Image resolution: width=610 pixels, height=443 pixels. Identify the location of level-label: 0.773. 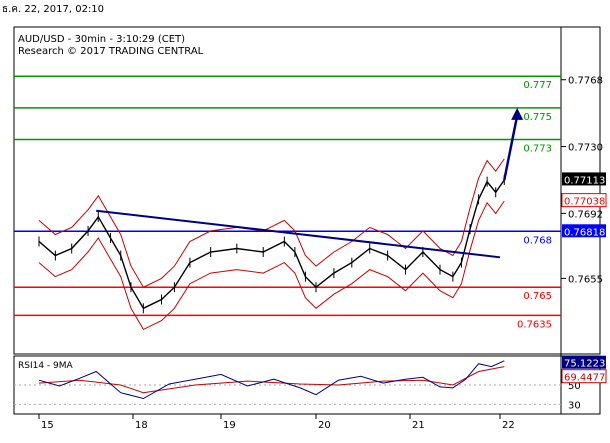
(537, 149).